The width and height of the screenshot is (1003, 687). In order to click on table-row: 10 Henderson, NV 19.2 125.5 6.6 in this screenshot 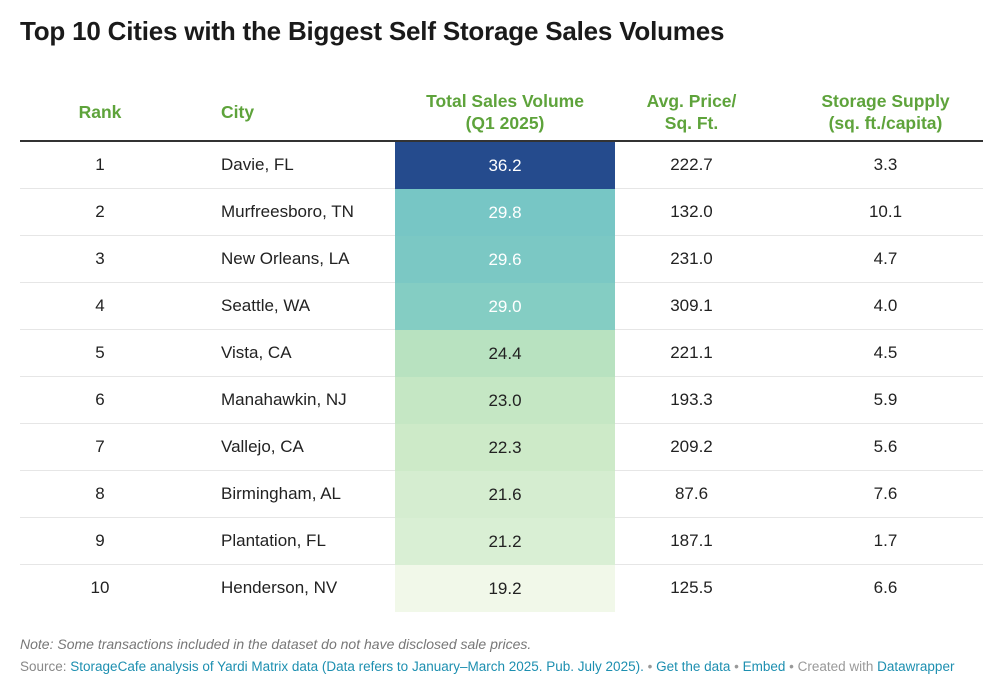, I will do `click(501, 588)`.